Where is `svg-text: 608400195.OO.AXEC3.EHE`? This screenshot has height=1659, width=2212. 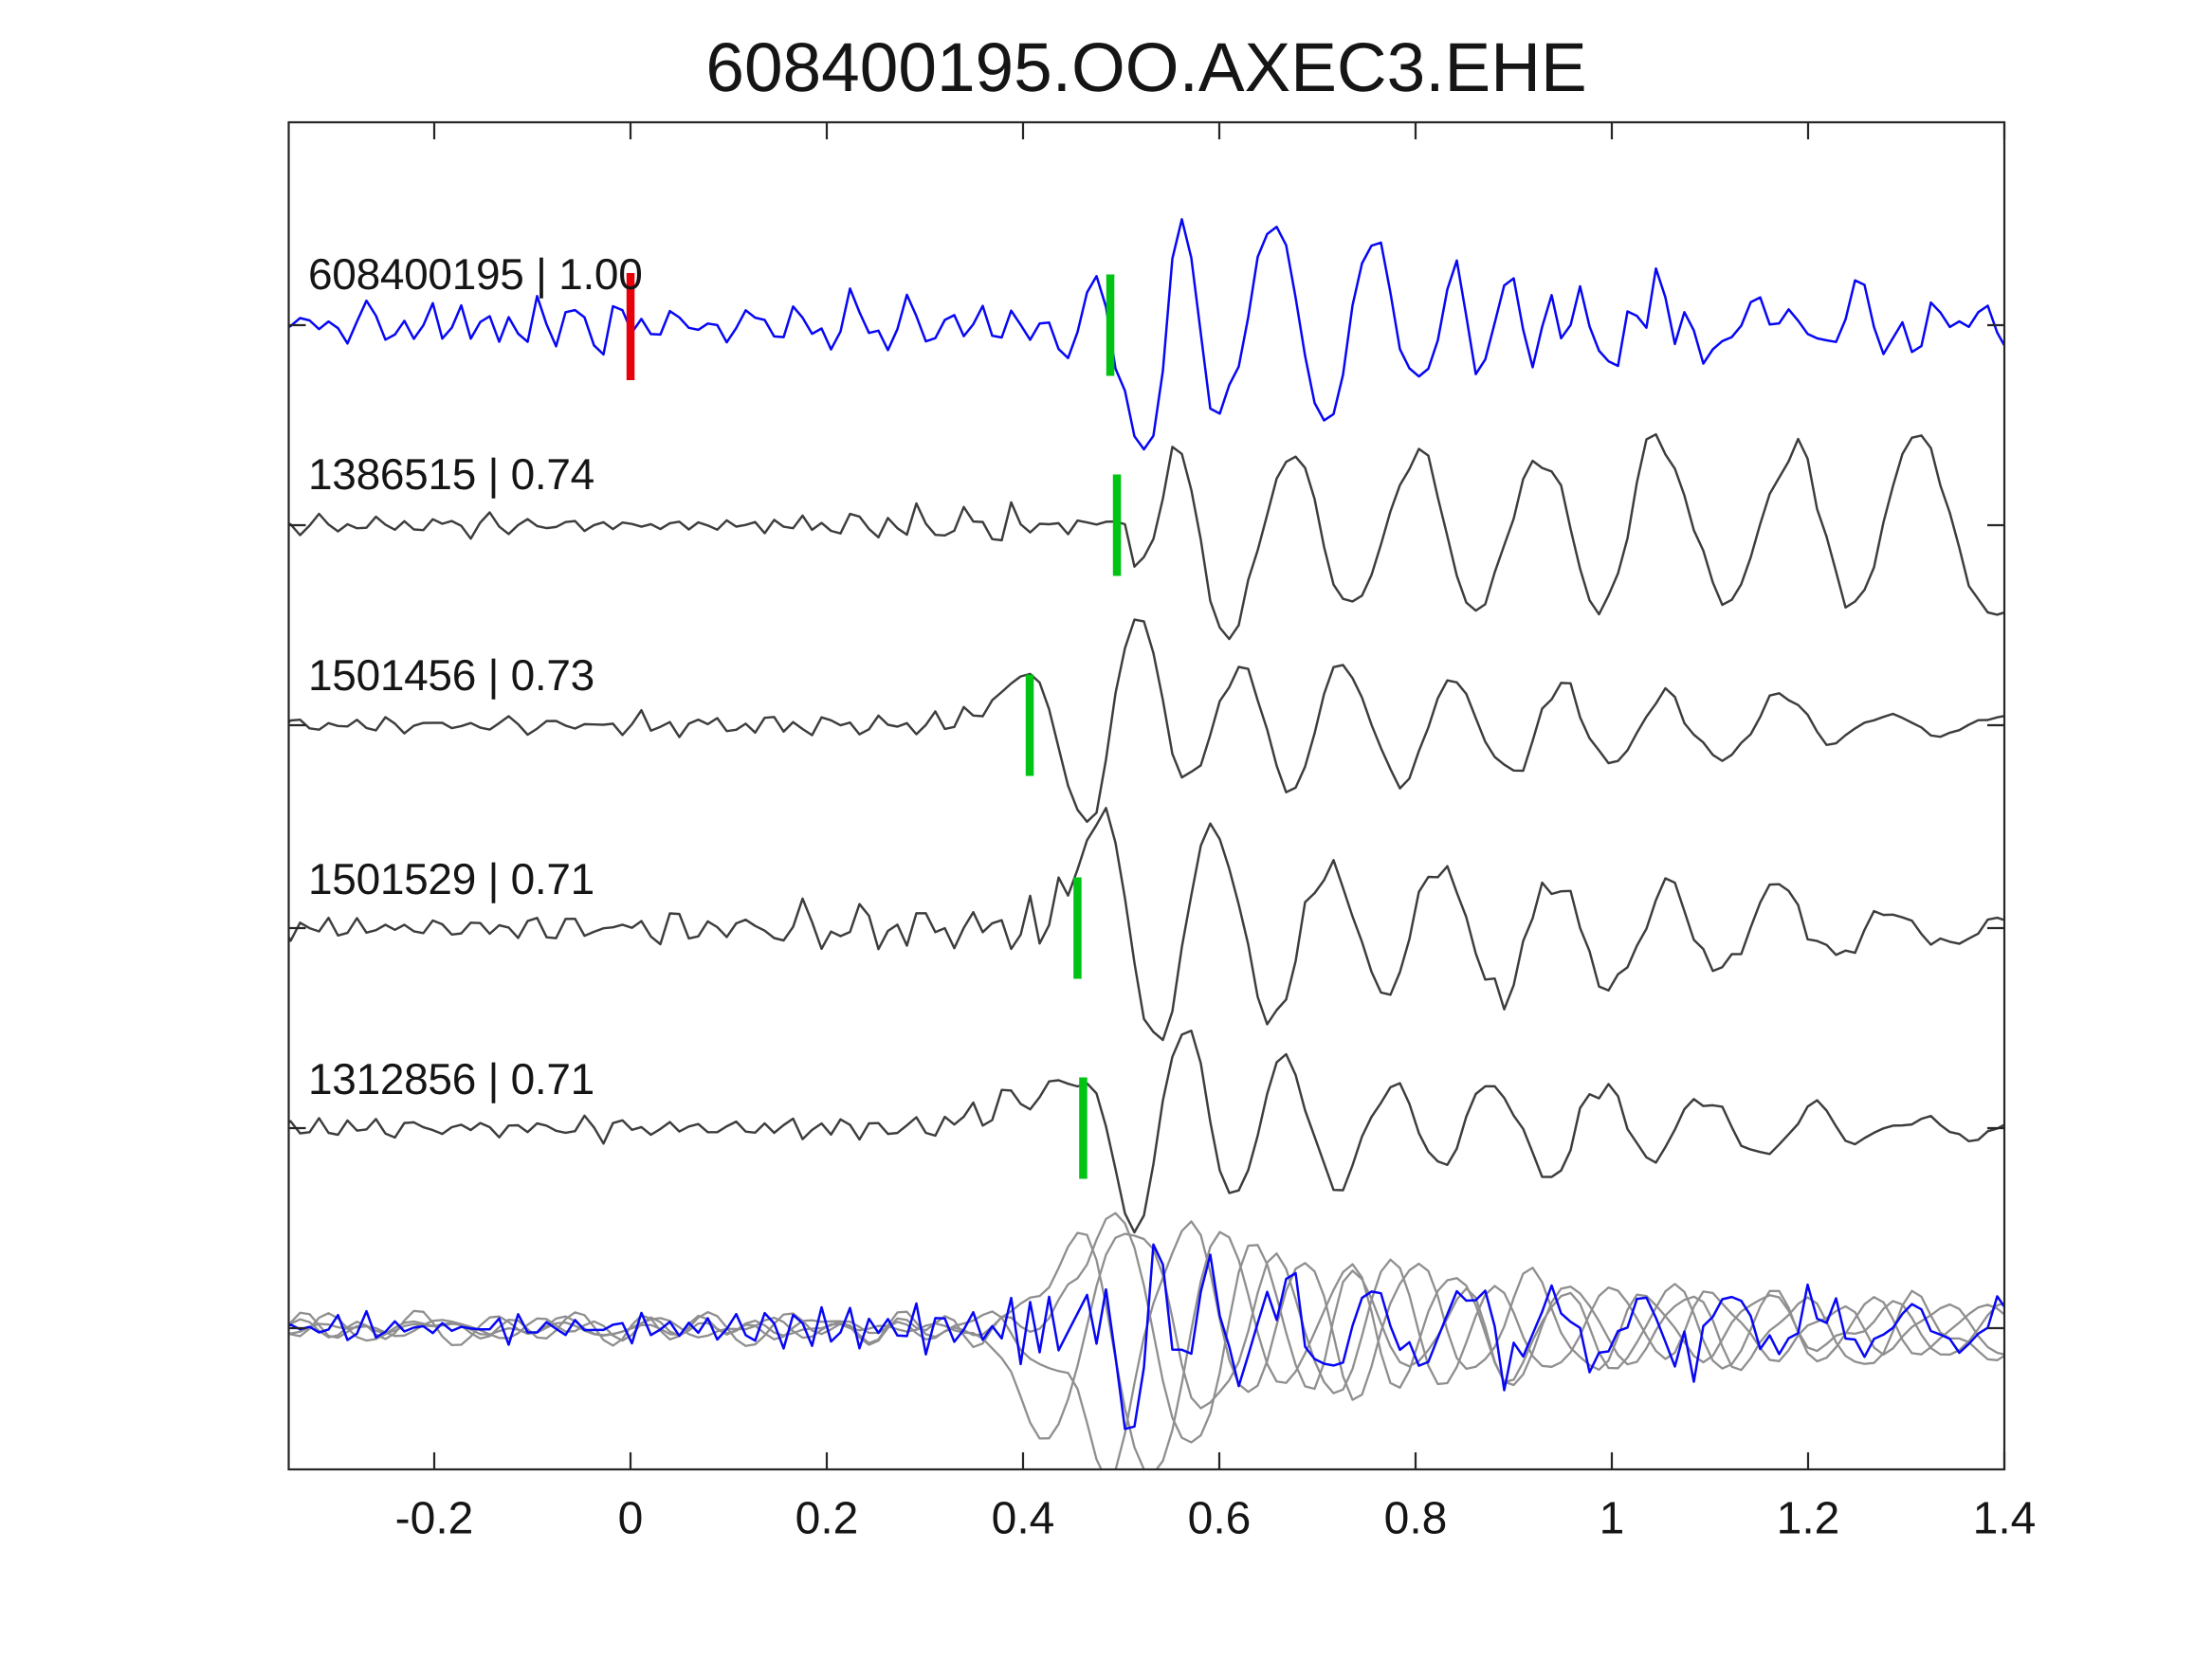
svg-text: 608400195.OO.AXEC3.EHE is located at coordinates (1145, 67).